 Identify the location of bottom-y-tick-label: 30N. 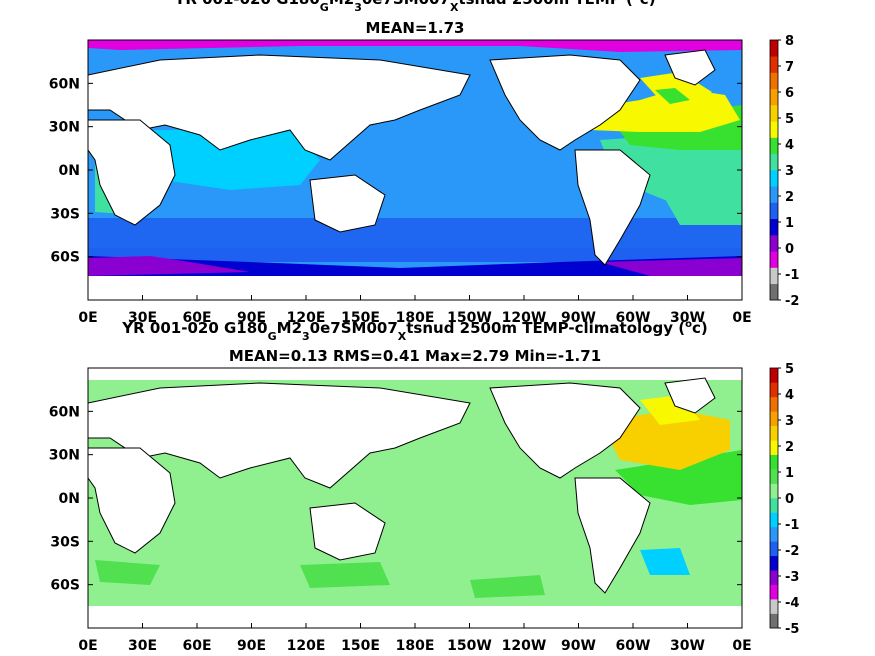
(64, 456).